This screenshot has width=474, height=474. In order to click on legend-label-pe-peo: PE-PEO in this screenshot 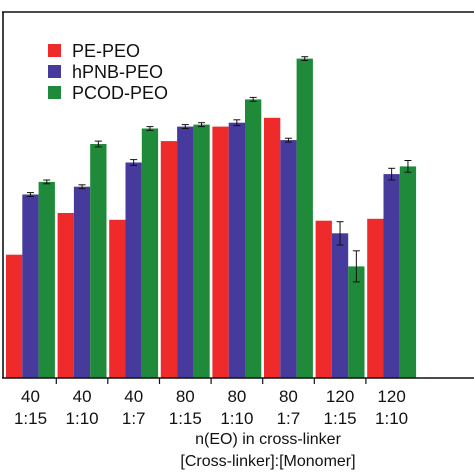, I will do `click(106, 51)`.